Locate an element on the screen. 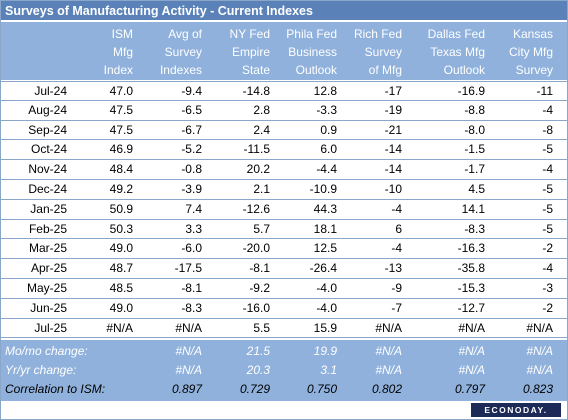 This screenshot has width=568, height=420. cell-ny-fed-empire-state: 2.1 is located at coordinates (261, 188).